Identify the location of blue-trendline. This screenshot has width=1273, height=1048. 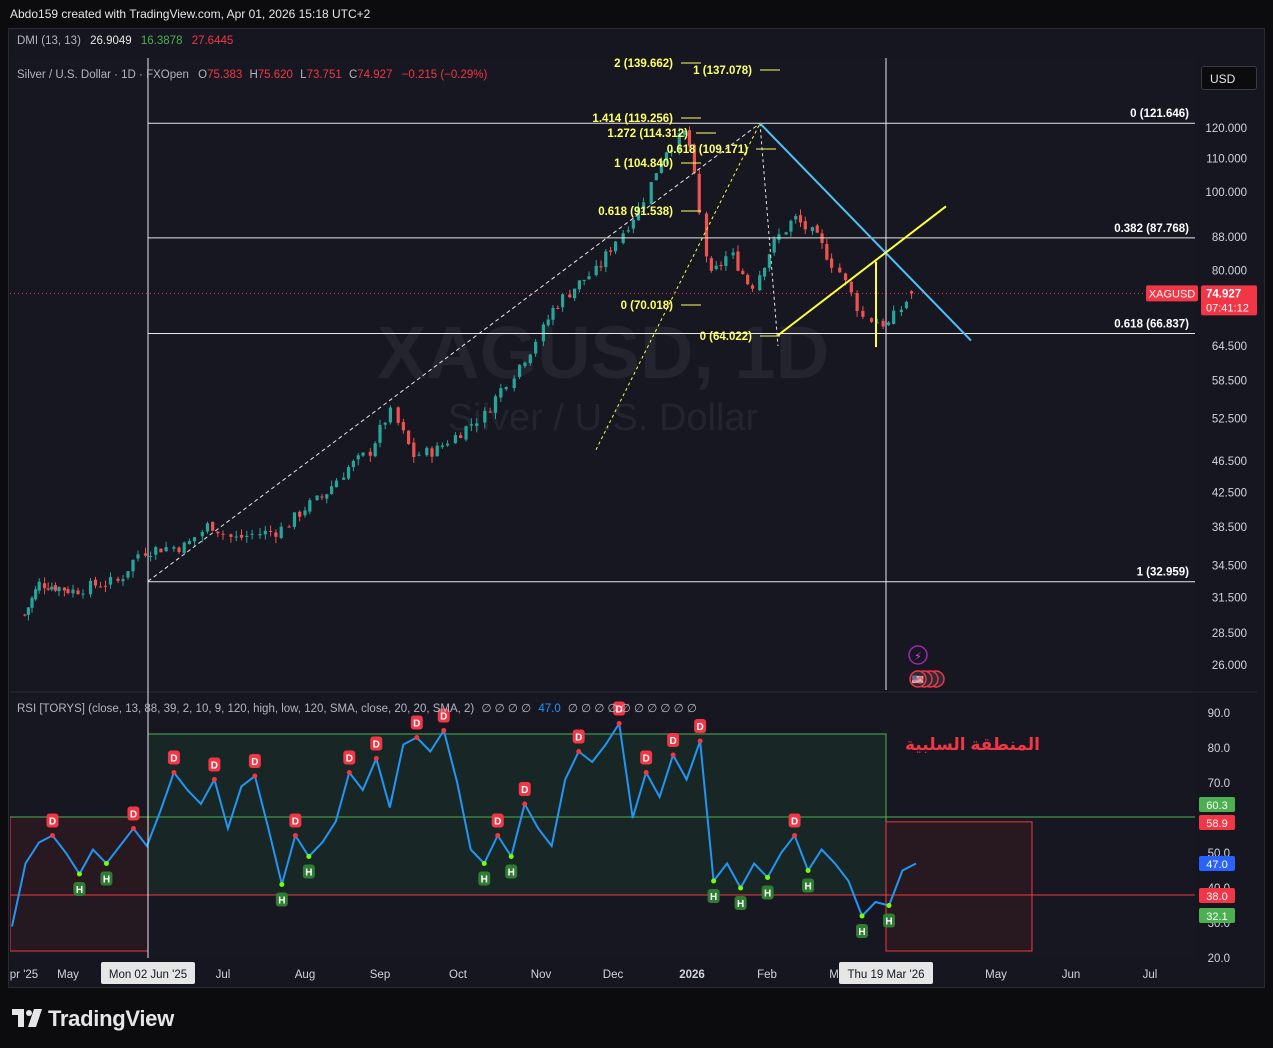
(865, 232).